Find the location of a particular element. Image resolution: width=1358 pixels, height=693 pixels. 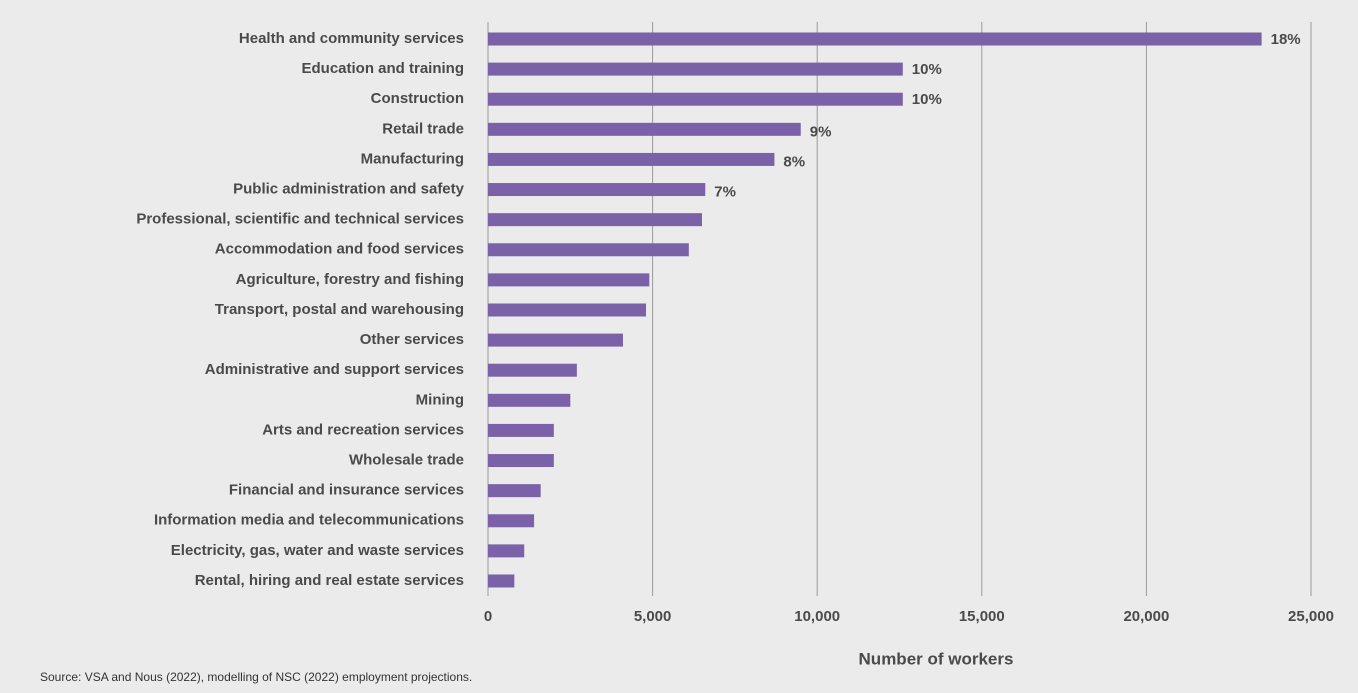

y-tick-label: Accommodation and food services is located at coordinates (339, 249).